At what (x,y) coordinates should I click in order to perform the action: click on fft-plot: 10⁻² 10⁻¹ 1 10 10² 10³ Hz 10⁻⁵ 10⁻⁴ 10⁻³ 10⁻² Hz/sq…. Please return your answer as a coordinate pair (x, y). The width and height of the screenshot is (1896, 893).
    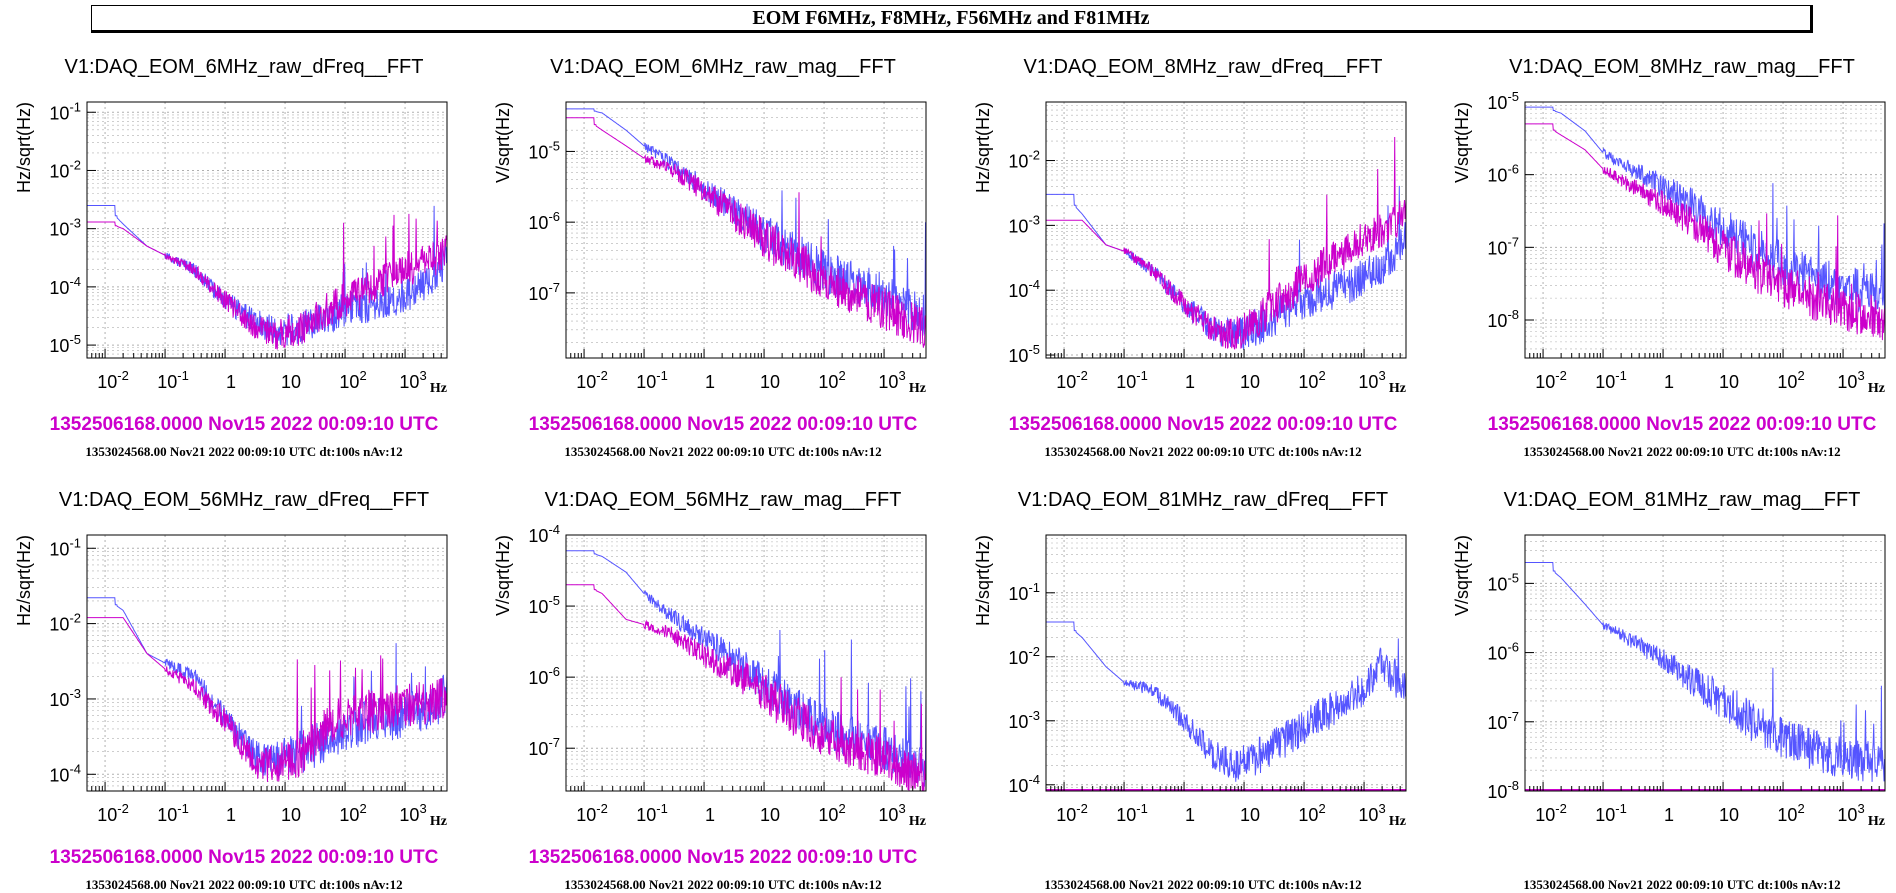
    Looking at the image, I should click on (1190, 248).